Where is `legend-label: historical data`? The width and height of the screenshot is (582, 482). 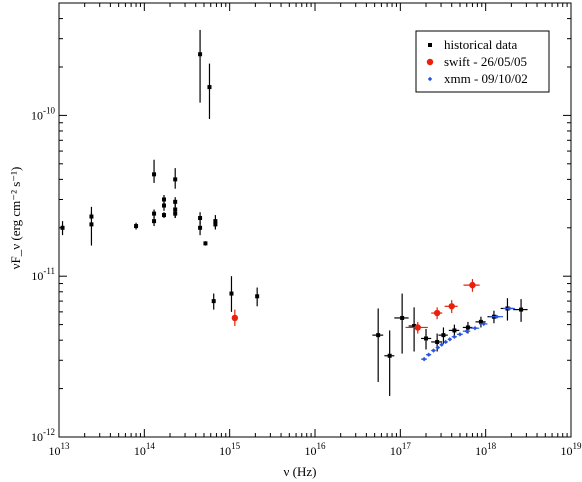 legend-label: historical data is located at coordinates (481, 44).